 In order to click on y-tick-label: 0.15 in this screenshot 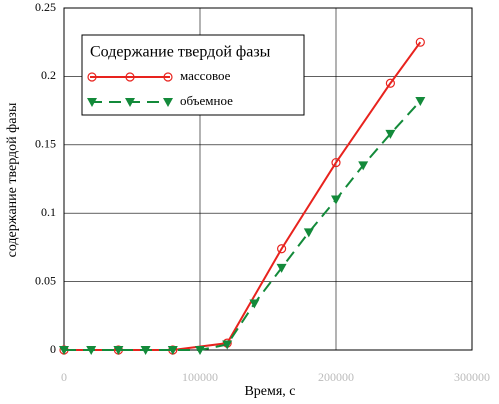, I will do `click(45, 144)`.